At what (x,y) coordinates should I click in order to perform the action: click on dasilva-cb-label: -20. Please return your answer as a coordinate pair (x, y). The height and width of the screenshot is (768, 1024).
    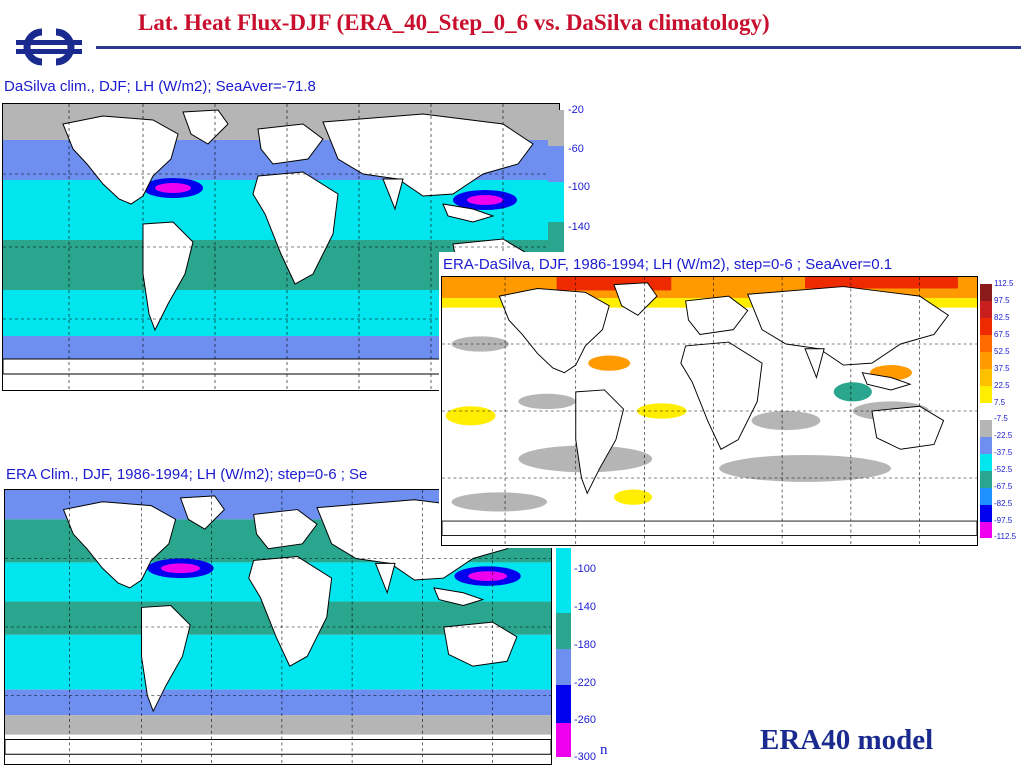
    Looking at the image, I should click on (576, 110).